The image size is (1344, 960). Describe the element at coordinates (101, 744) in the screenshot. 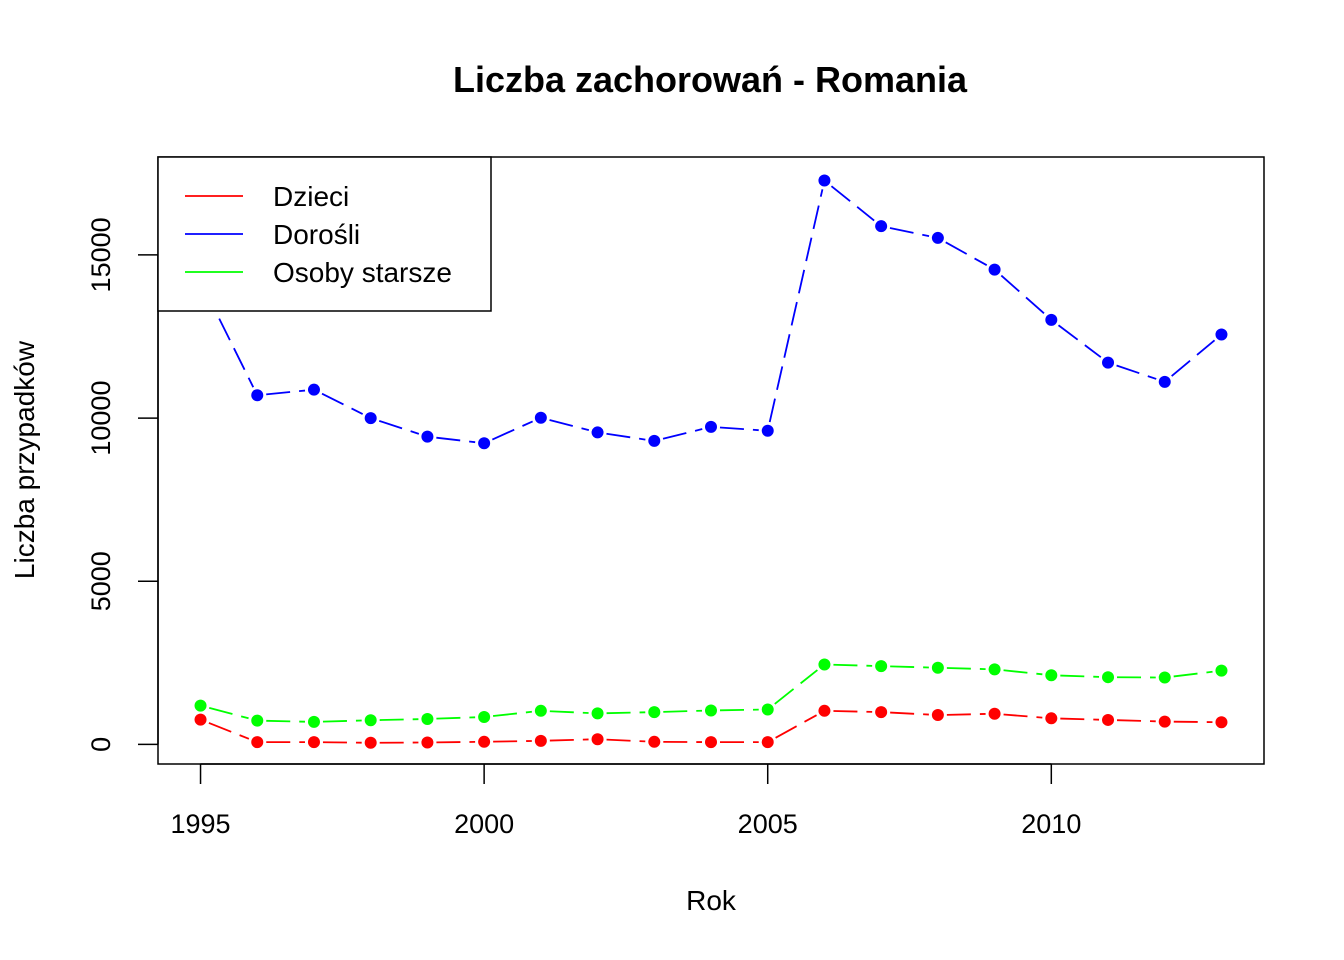

I see `y-tick-label: 0` at that location.